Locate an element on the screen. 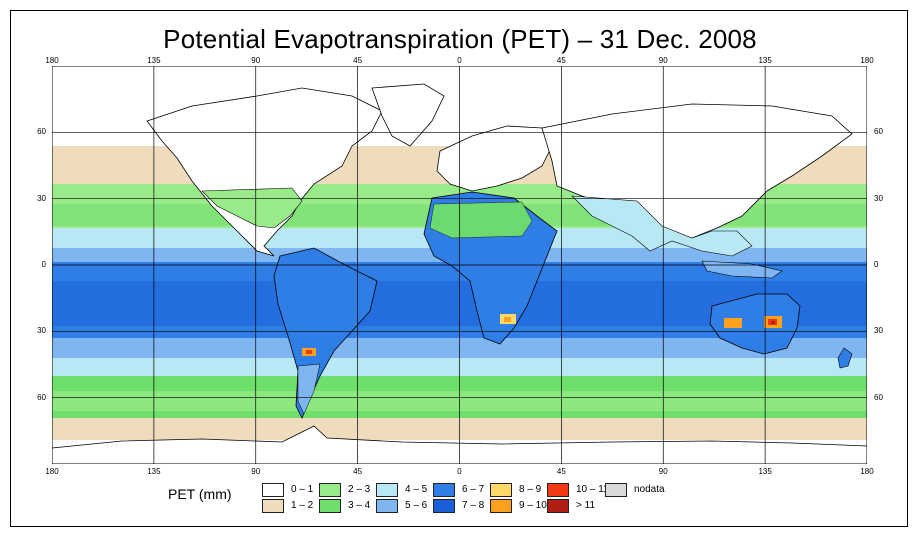 The height and width of the screenshot is (539, 920). landmass-new-zealand is located at coordinates (845, 358).